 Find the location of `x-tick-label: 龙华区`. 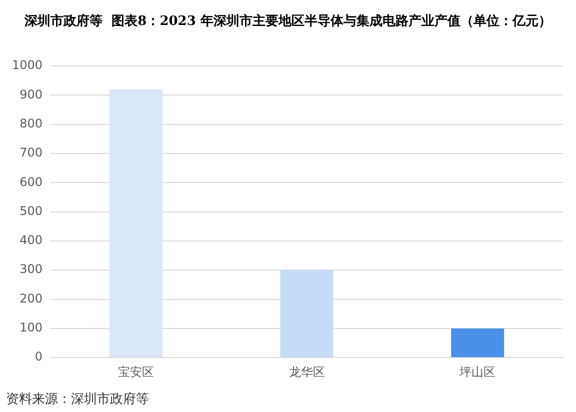

x-tick-label: 龙华区 is located at coordinates (306, 371).